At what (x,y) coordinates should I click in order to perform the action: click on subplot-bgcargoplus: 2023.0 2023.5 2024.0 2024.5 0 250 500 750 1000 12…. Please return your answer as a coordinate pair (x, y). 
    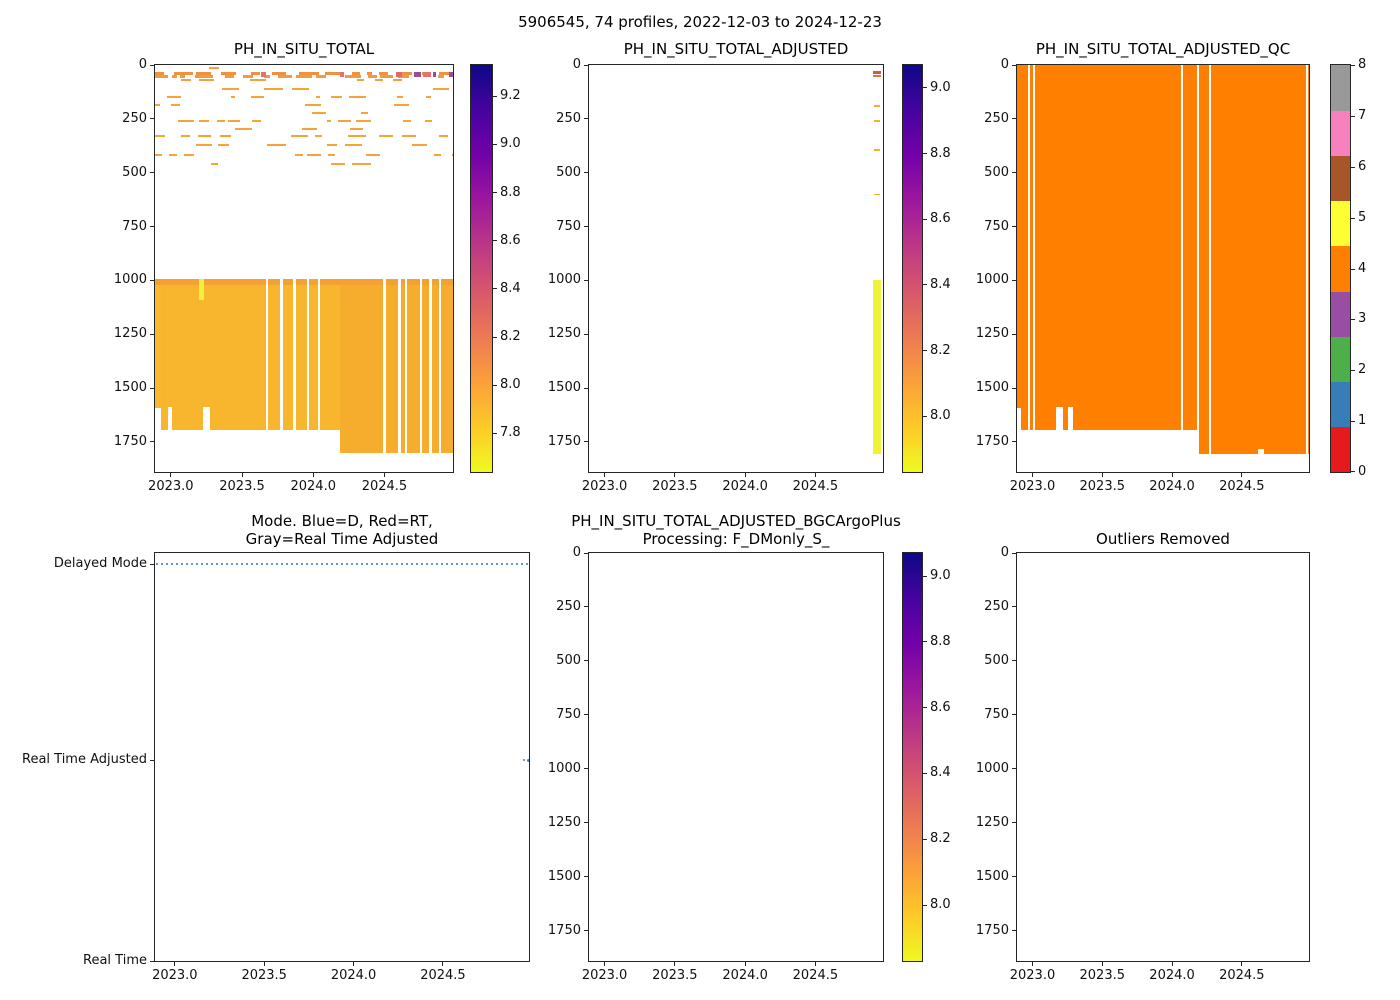
    Looking at the image, I should click on (716, 764).